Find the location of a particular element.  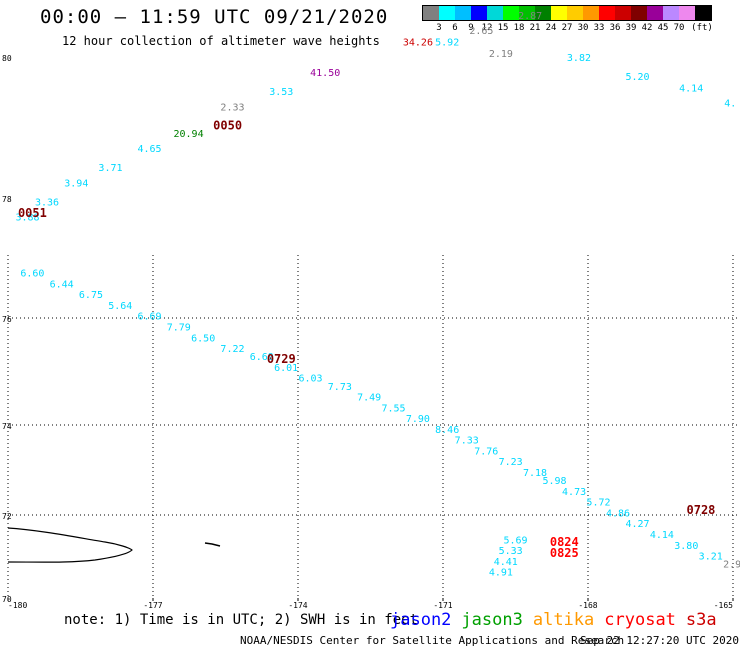

wave-height-value: 7.49 is located at coordinates (369, 398).